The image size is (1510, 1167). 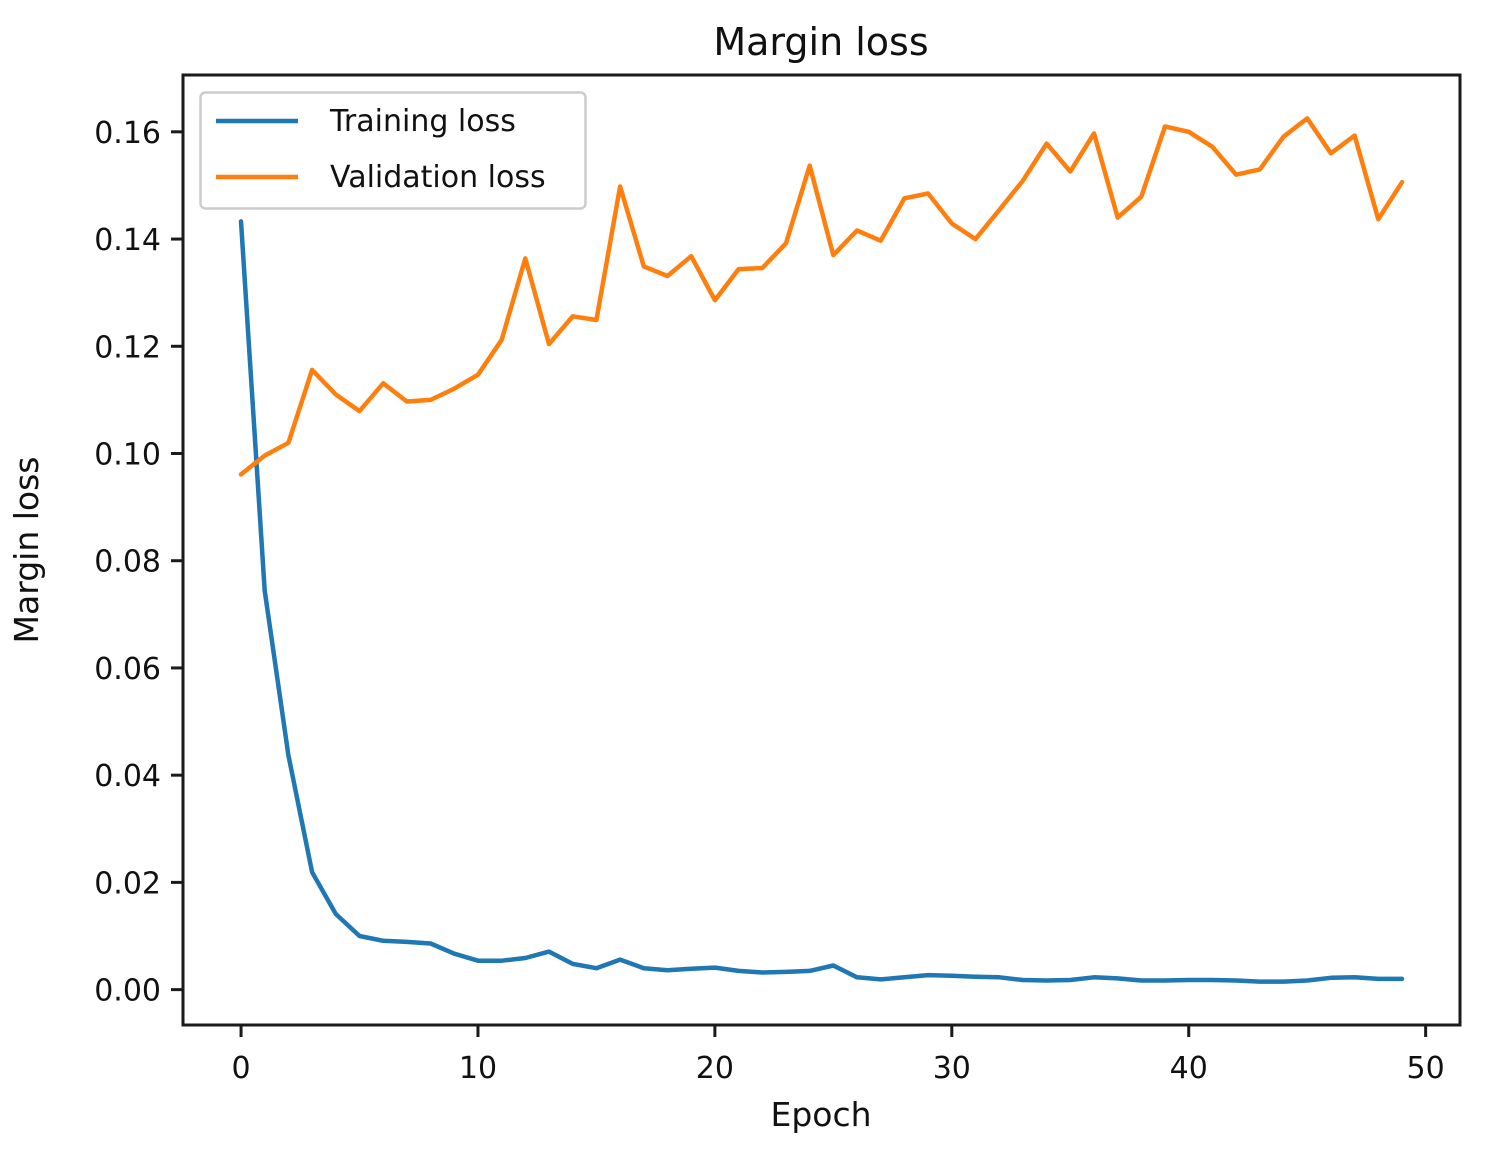 What do you see at coordinates (478, 1068) in the screenshot?
I see `x-tick-label: 10` at bounding box center [478, 1068].